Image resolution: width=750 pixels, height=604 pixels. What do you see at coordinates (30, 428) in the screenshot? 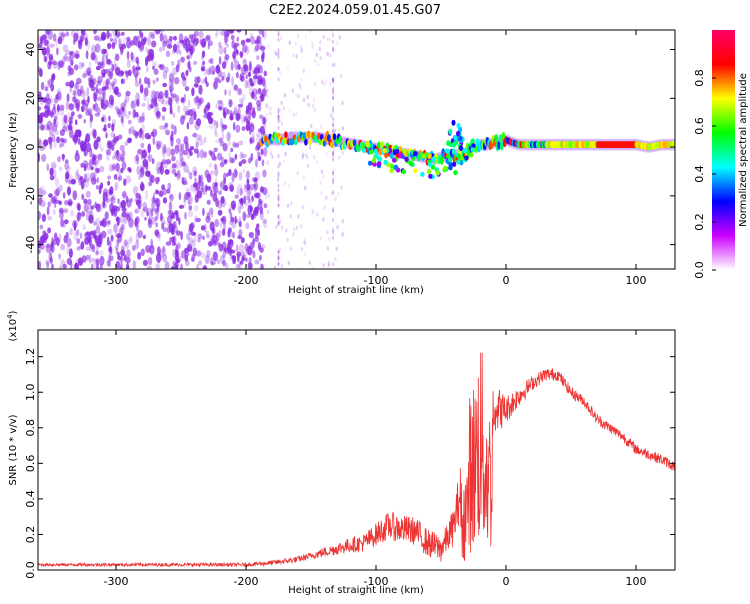
I see `y-tick-label: 0.8` at bounding box center [30, 428].